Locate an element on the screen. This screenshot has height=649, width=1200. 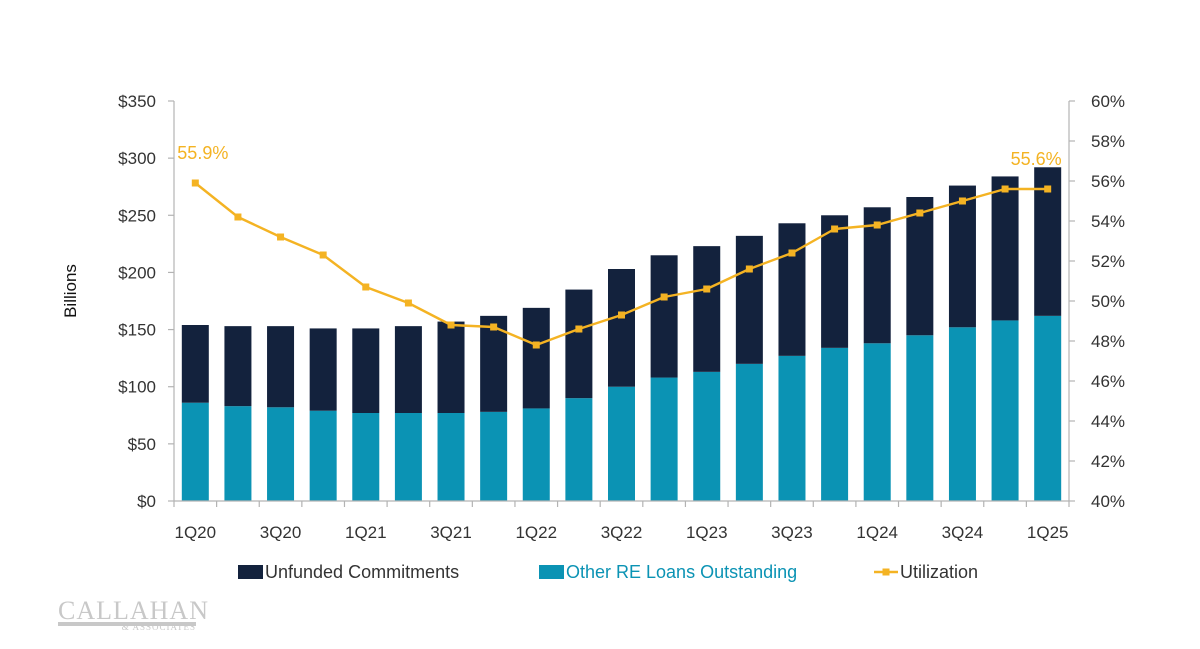
utilization-point-2q24 is located at coordinates (920, 213).